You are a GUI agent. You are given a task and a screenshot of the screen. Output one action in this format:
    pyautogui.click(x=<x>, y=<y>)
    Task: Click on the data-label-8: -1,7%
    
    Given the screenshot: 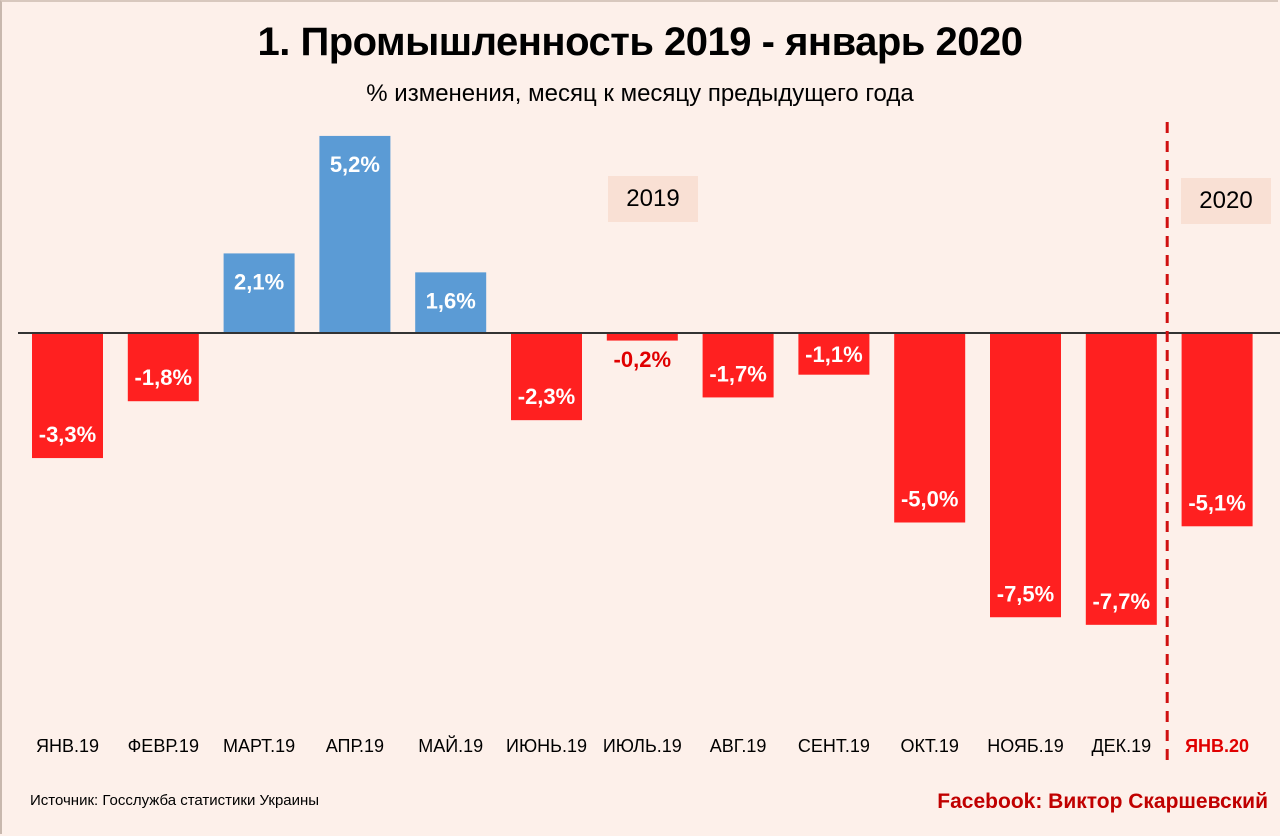 What is the action you would take?
    pyautogui.click(x=737, y=373)
    